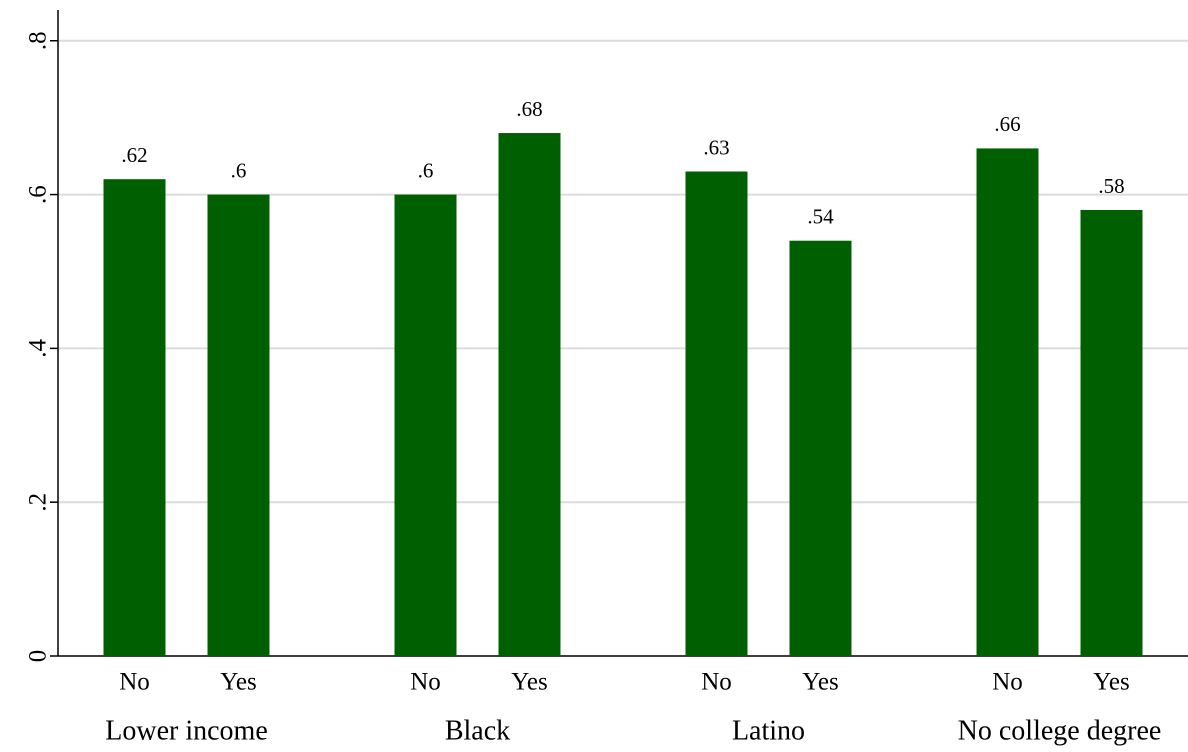  Describe the element at coordinates (134, 155) in the screenshot. I see `value-label: .62` at that location.